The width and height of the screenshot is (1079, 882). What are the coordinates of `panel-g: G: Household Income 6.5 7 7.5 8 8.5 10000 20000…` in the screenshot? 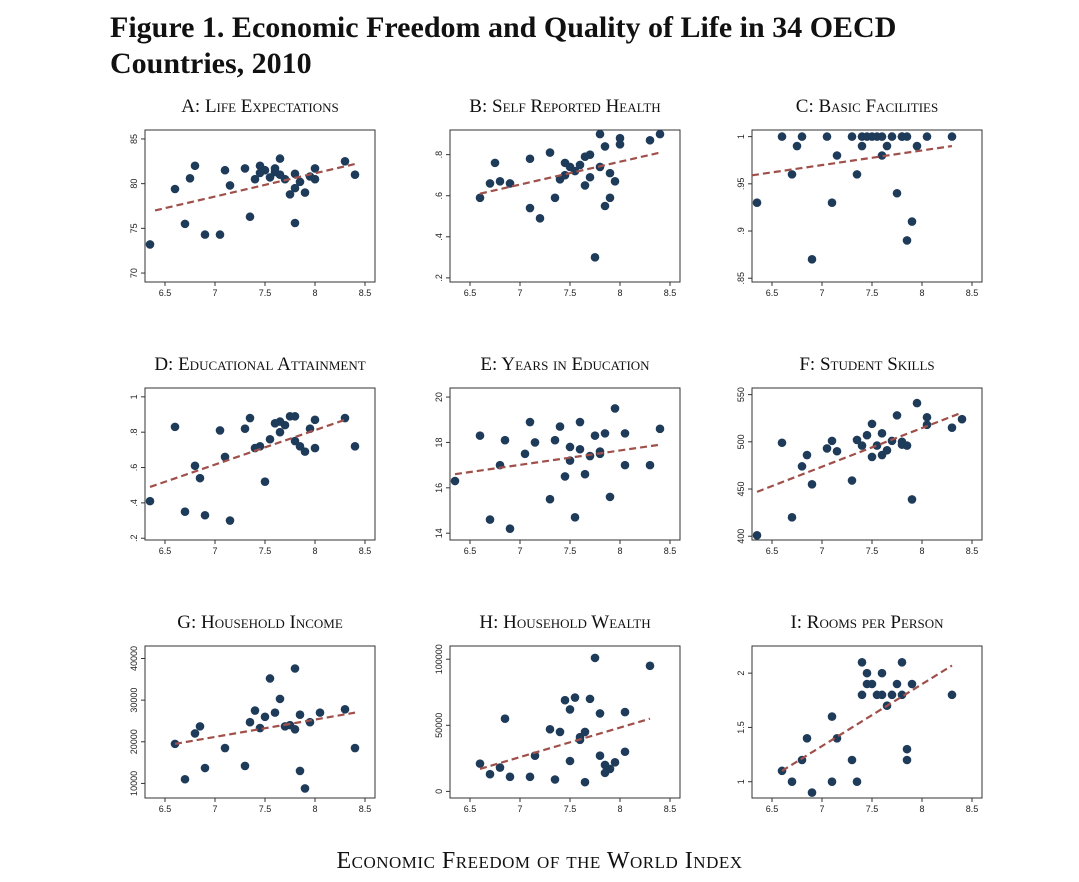 It's located at (265, 726).